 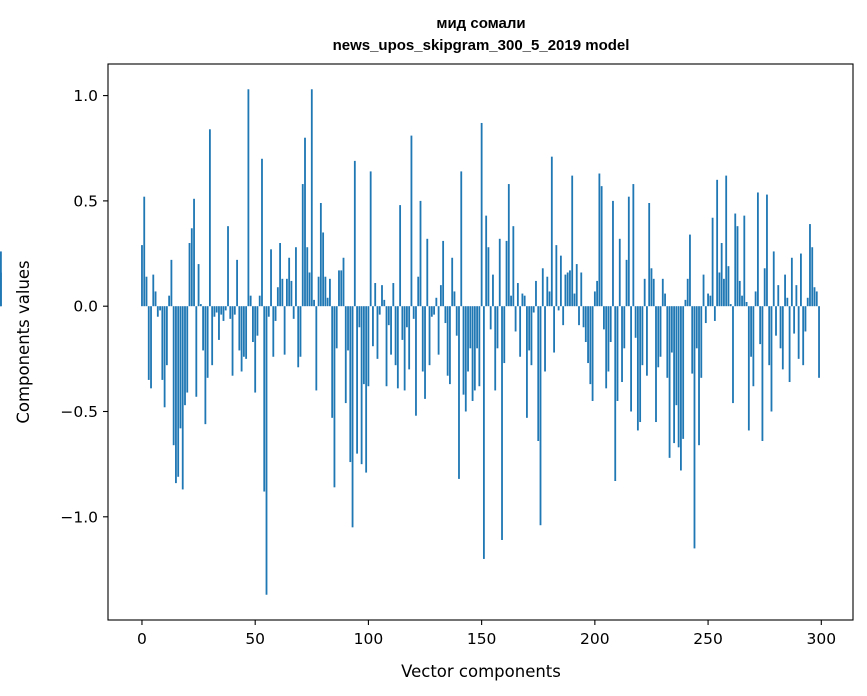 What do you see at coordinates (85, 201) in the screenshot?
I see `y-tick-label: 0.5` at bounding box center [85, 201].